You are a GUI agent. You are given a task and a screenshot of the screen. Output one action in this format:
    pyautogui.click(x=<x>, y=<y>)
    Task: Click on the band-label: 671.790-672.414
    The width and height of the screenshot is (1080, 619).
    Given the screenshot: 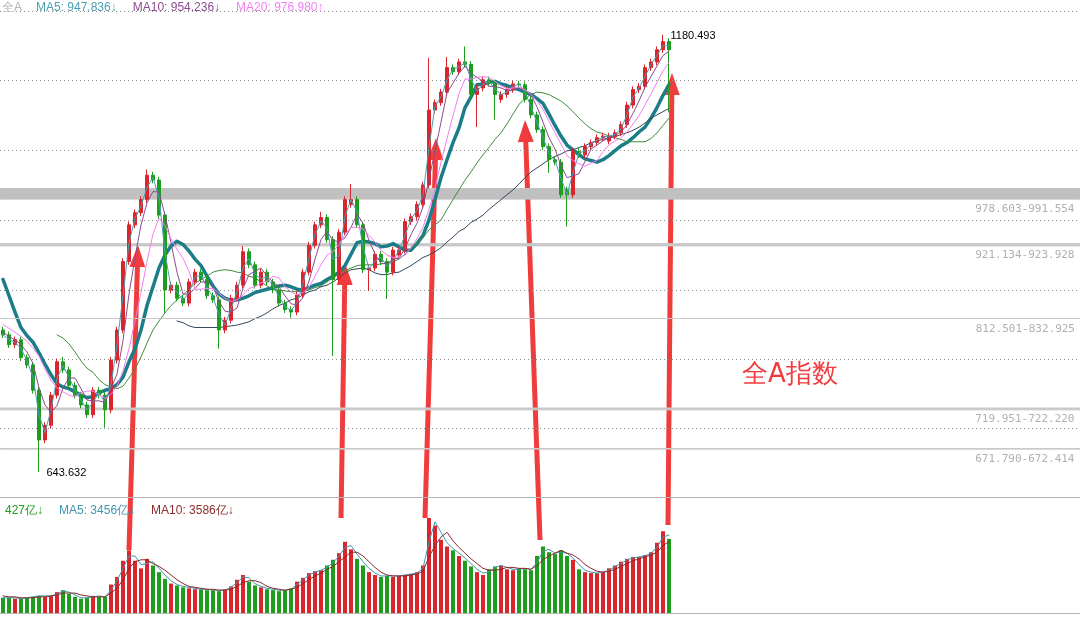 What is the action you would take?
    pyautogui.click(x=1025, y=458)
    